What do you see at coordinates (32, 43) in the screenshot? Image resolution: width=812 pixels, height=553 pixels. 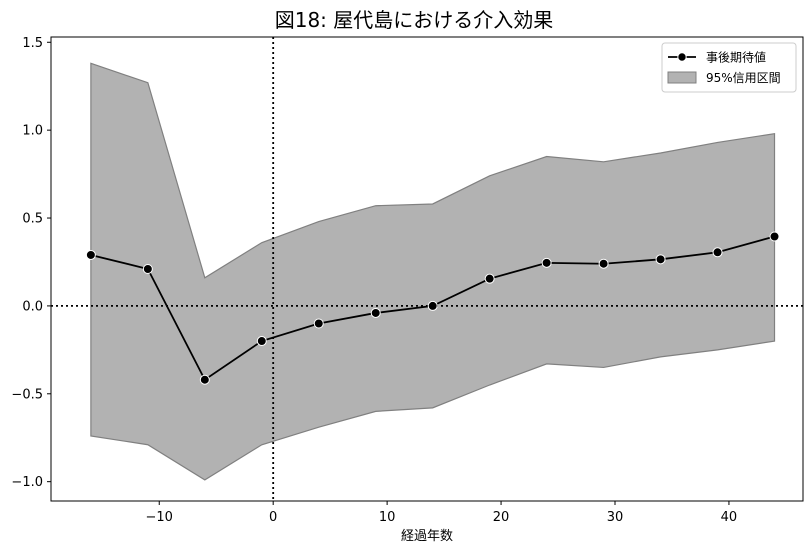 I see `y-tick-label: 1.5` at bounding box center [32, 43].